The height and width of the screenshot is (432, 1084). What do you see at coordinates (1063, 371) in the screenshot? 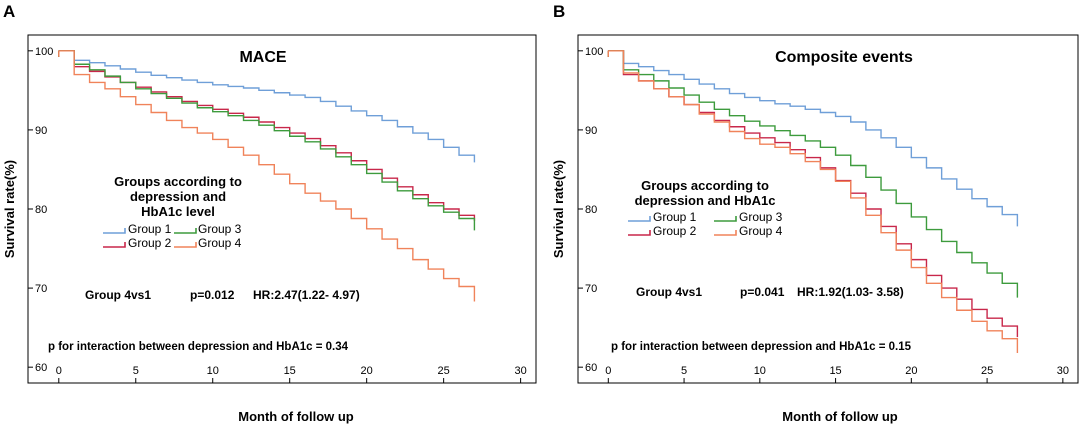
I see `panel-b-x-tick-label: 30` at bounding box center [1063, 371].